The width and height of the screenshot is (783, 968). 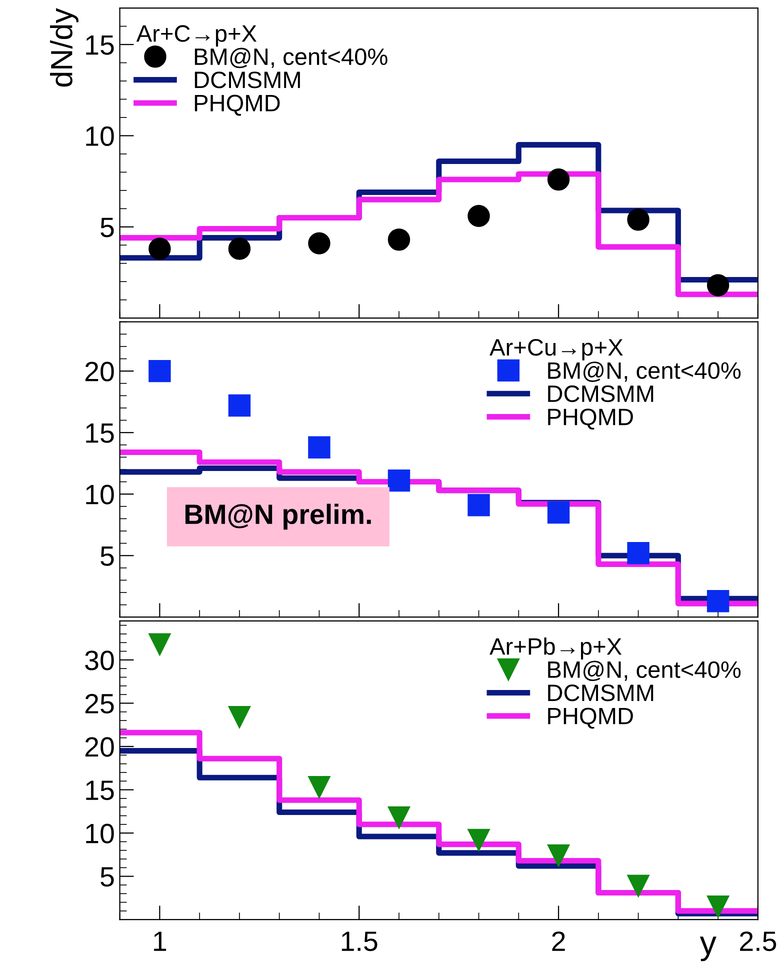 I want to click on y-tick-label: 30, so click(x=99, y=660).